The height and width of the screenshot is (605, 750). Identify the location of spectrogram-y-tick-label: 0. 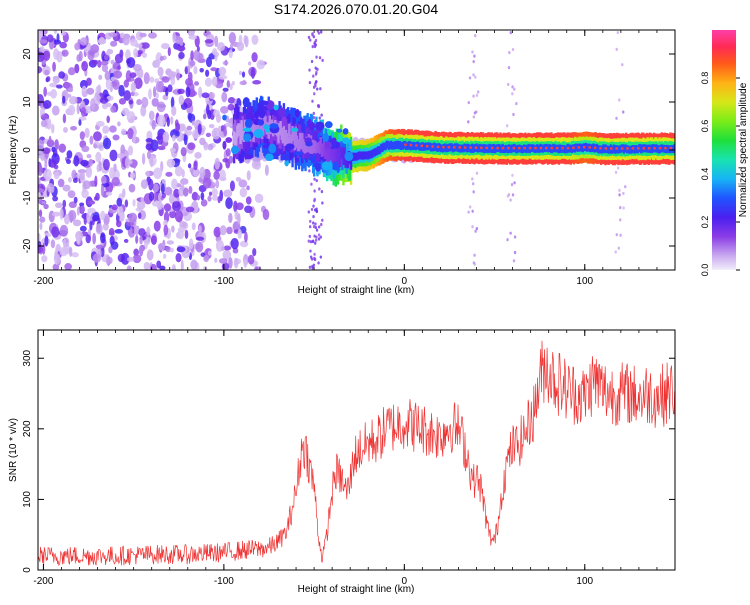
(27, 150).